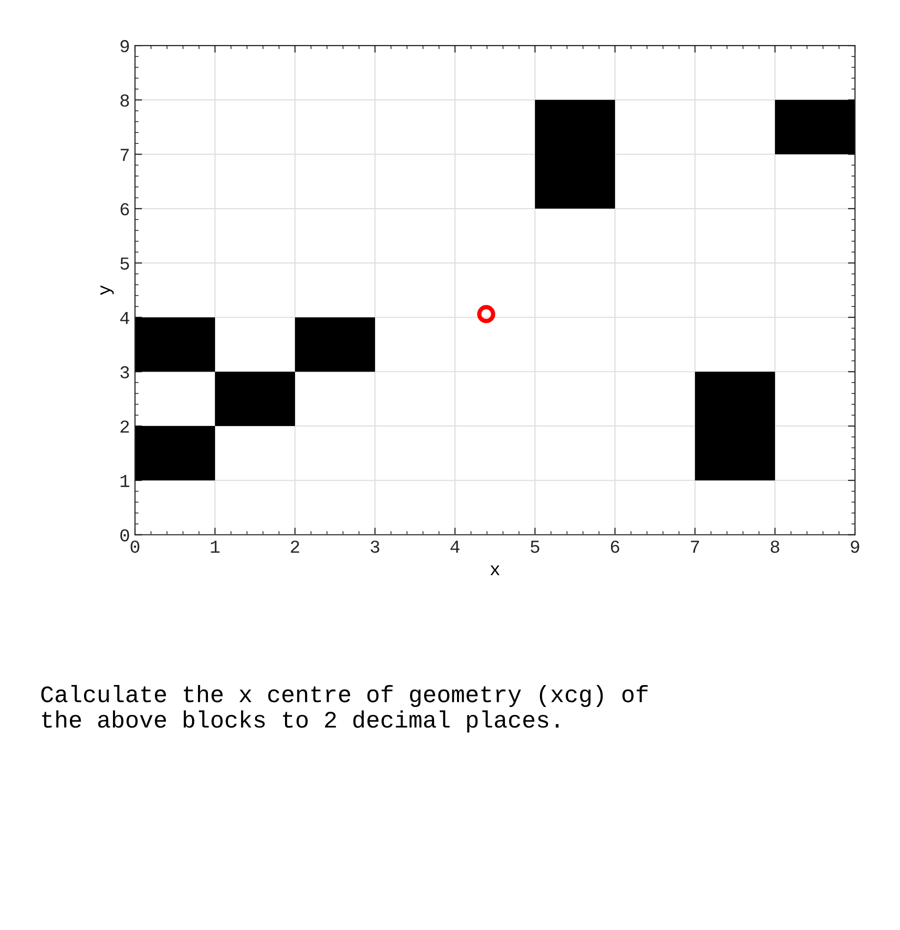 This screenshot has height=930, width=900. Describe the element at coordinates (124, 426) in the screenshot. I see `y-tick-label: 2` at that location.